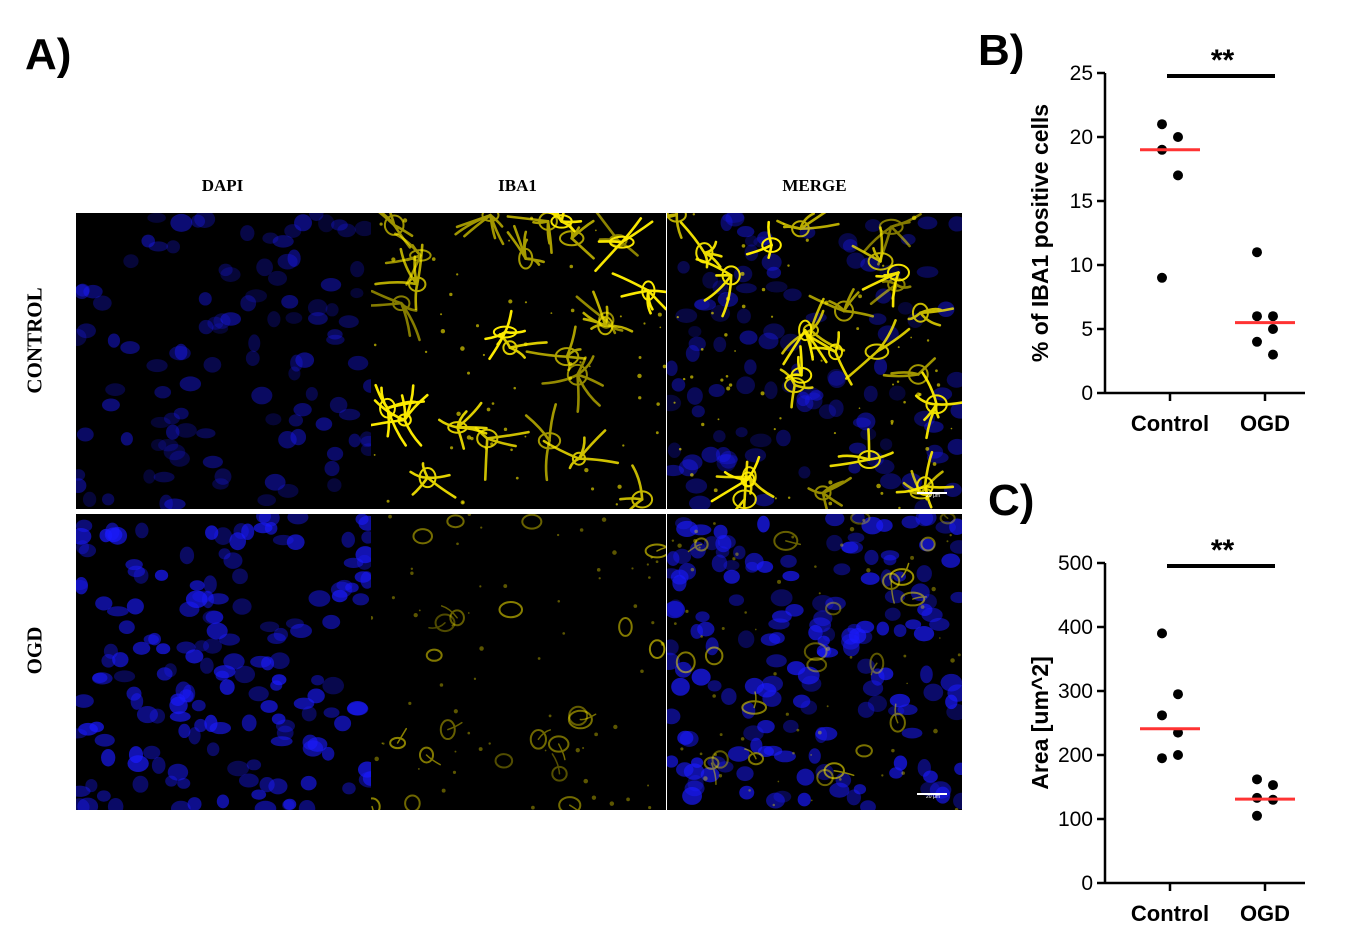  Describe the element at coordinates (1001, 50) in the screenshot. I see `panel-label-b: B)` at that location.